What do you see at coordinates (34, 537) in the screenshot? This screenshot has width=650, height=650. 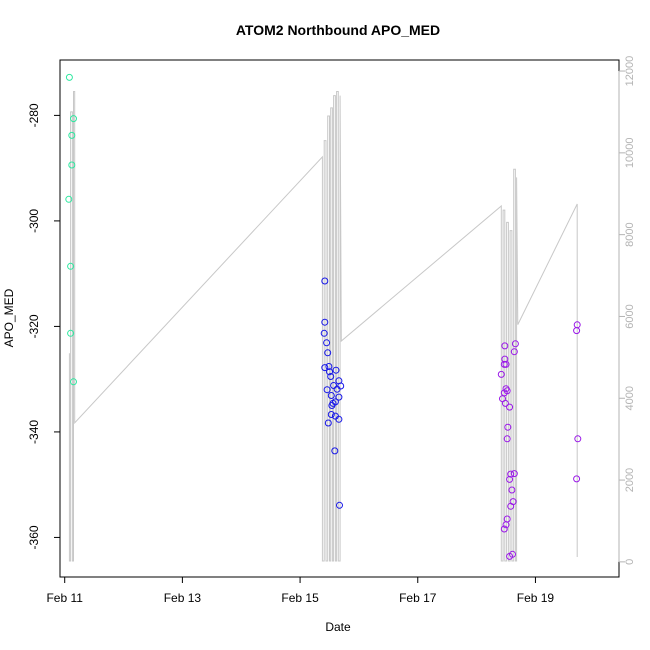 I see `y-tick-label: -360` at bounding box center [34, 537].